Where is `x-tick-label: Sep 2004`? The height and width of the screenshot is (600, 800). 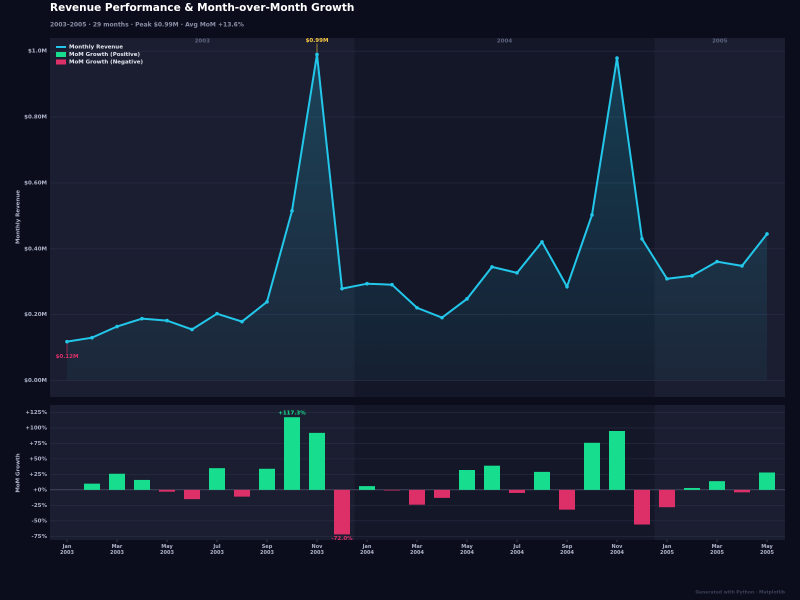
x-tick-label: Sep 2004 is located at coordinates (567, 550).